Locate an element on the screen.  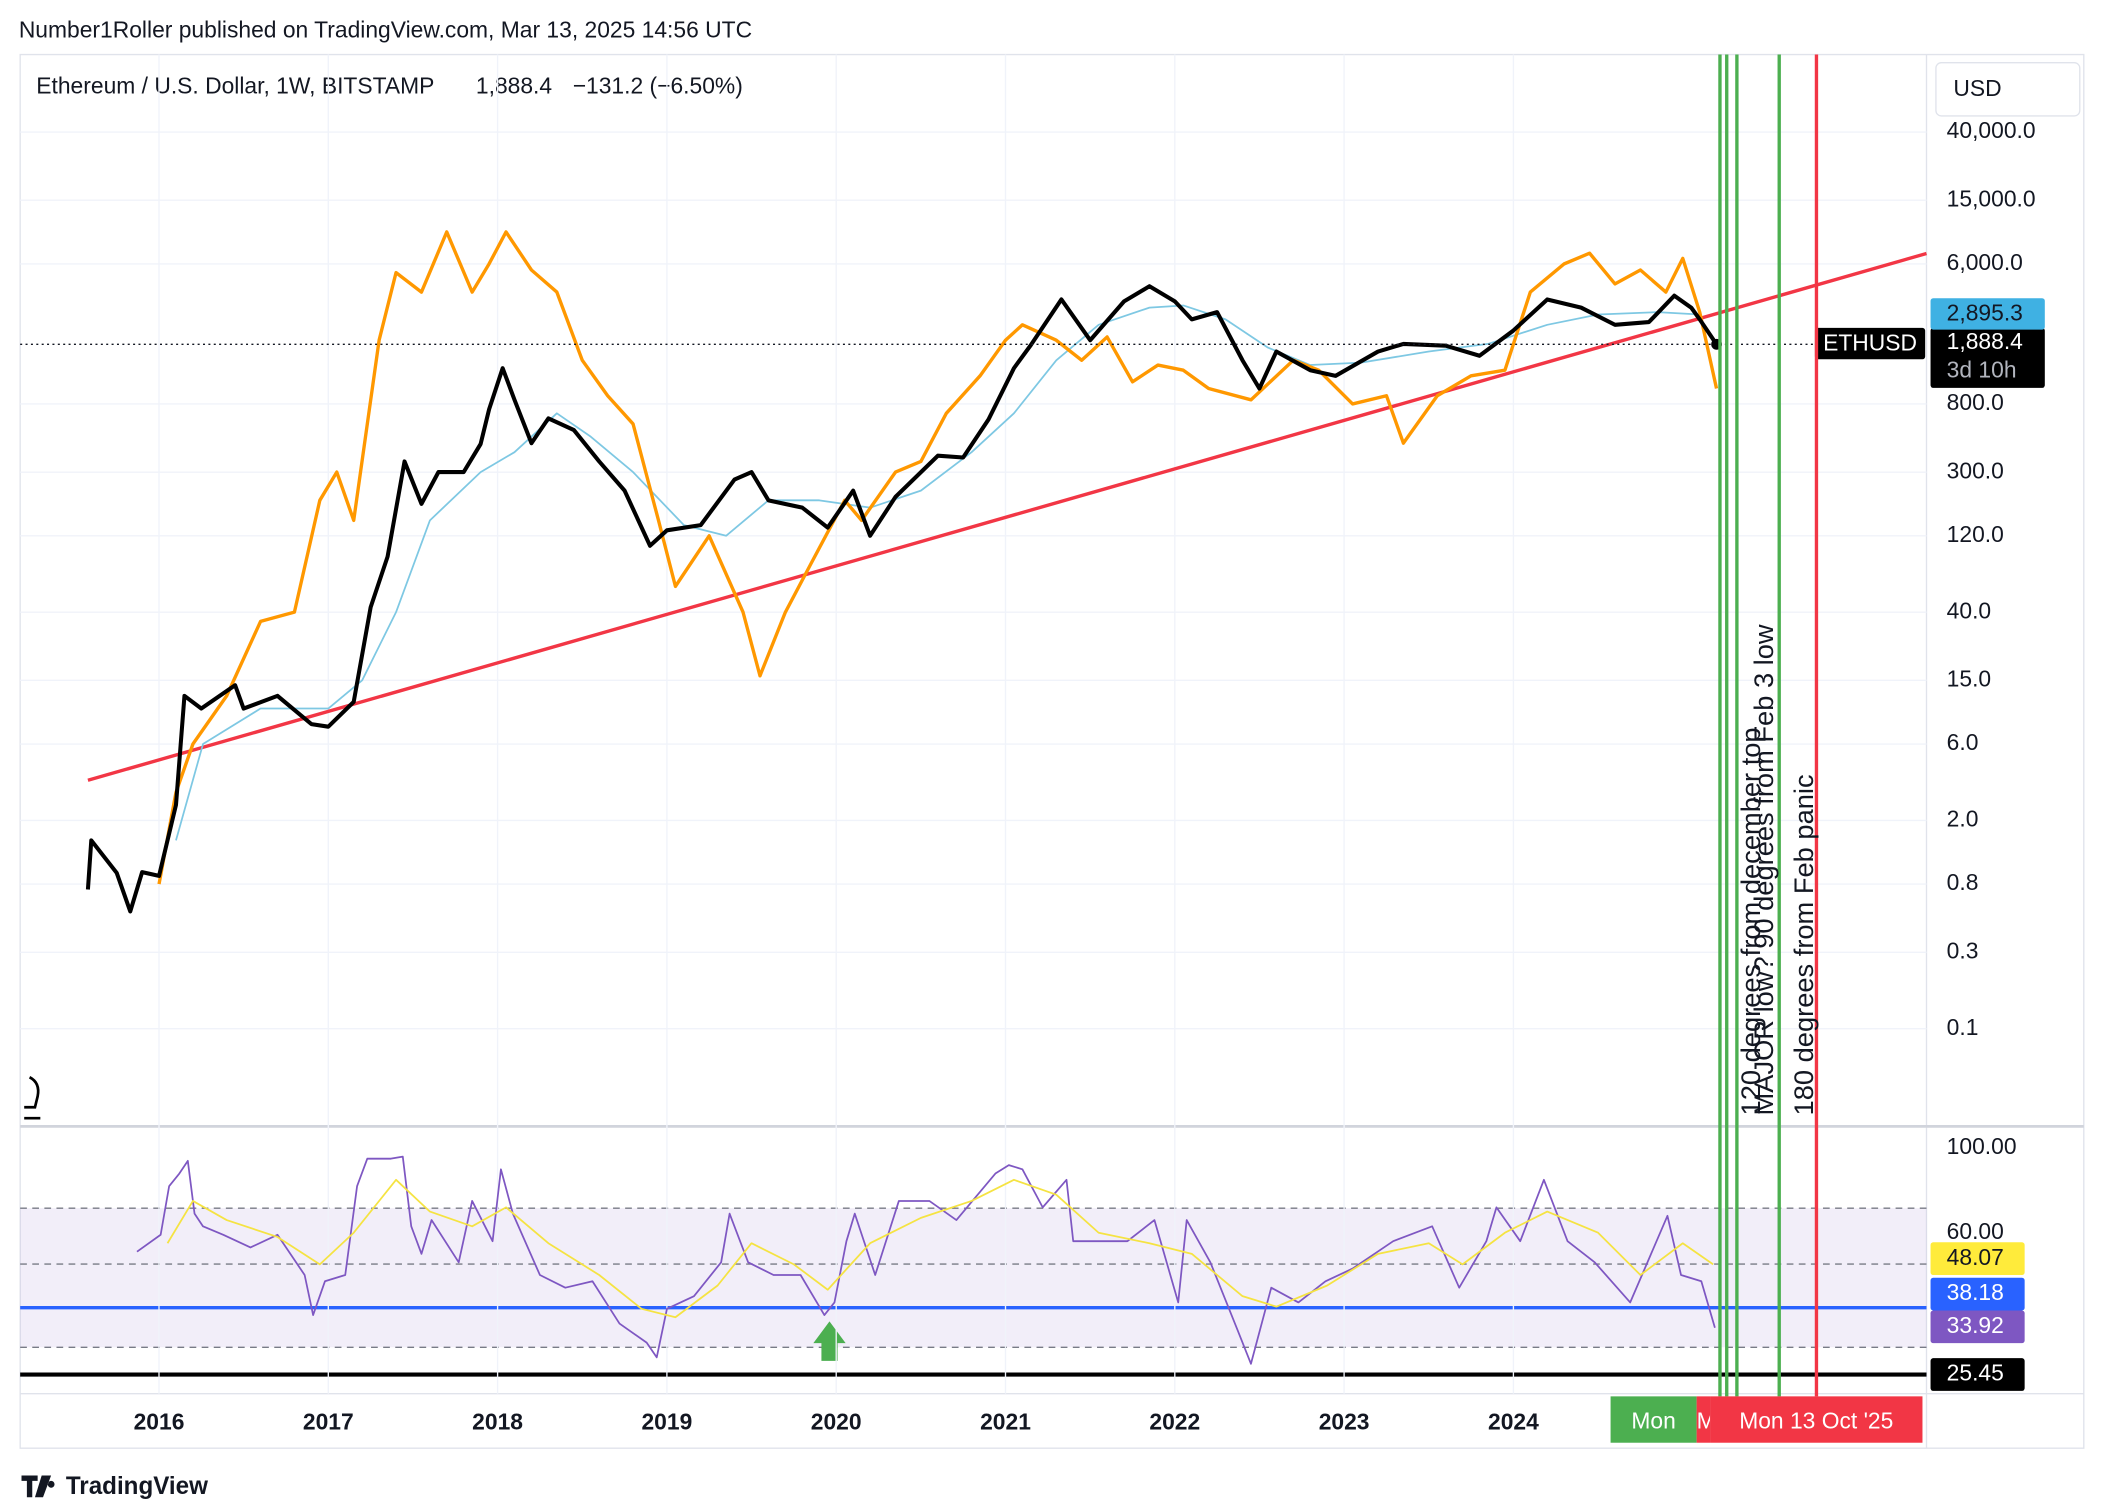
value-tag-text: 33.92 is located at coordinates (1975, 1325).